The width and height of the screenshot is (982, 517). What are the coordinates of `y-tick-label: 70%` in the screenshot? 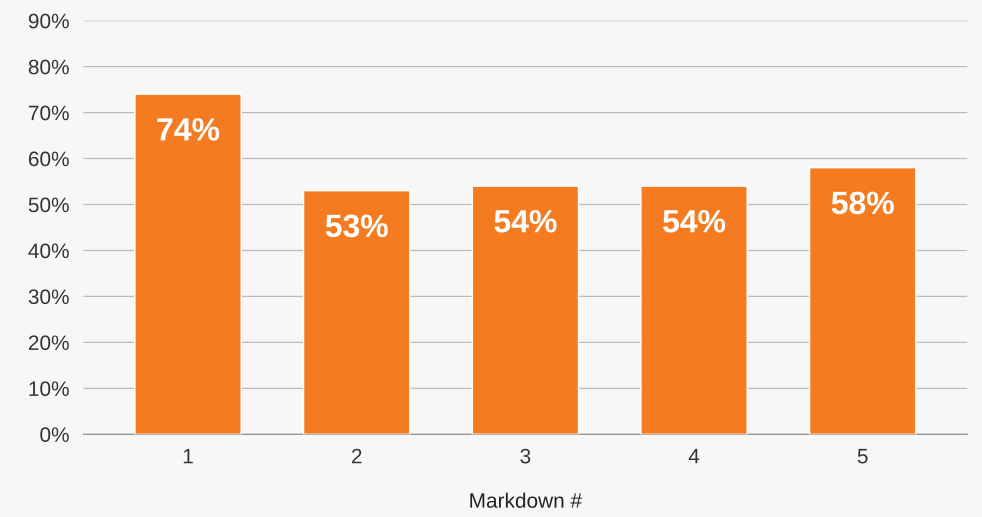 It's located at (48, 113).